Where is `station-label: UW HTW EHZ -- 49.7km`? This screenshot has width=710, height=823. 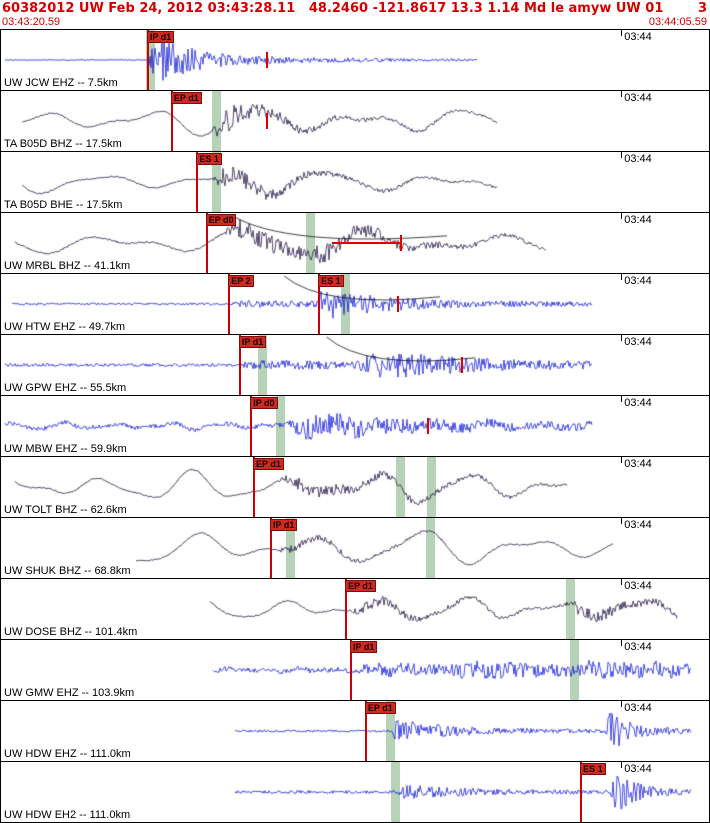 station-label: UW HTW EHZ -- 49.7km is located at coordinates (64, 327).